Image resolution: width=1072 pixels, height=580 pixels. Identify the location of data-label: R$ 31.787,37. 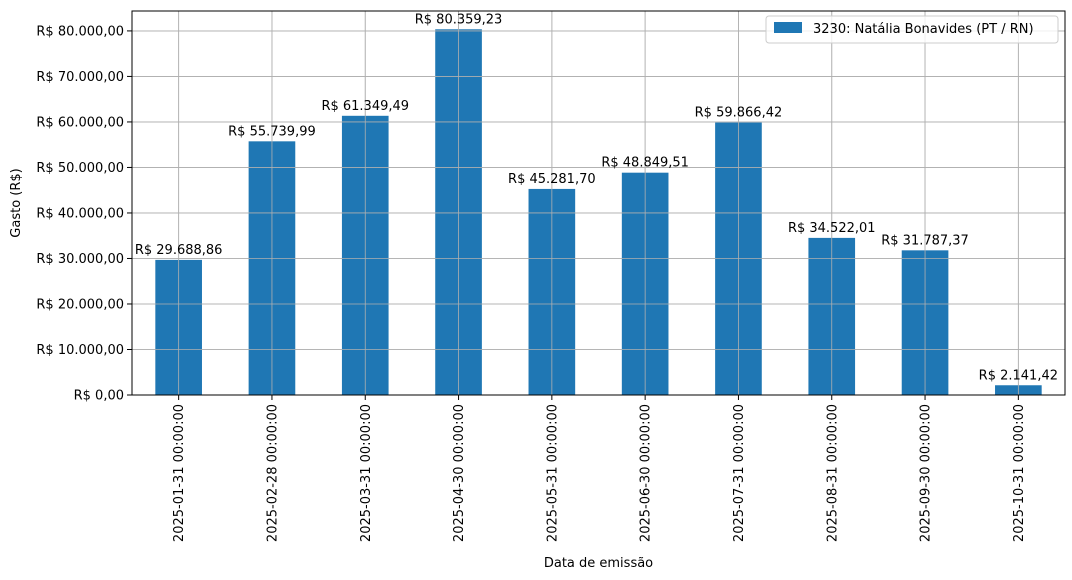
(925, 240).